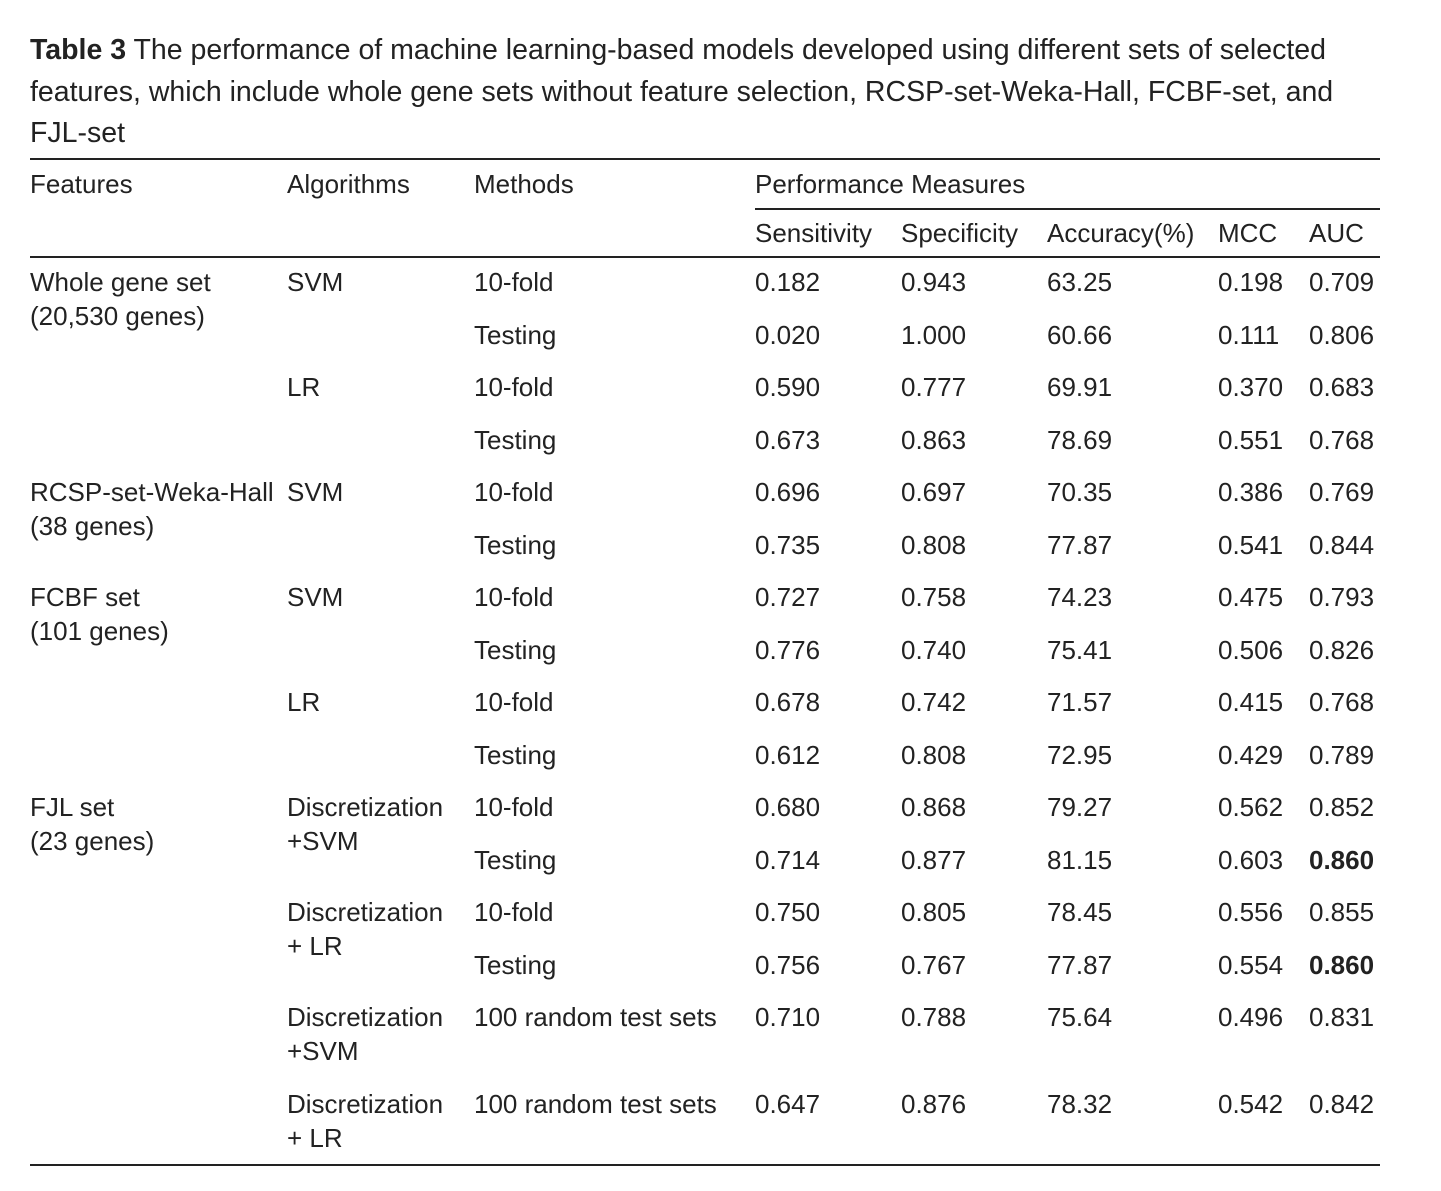  What do you see at coordinates (934, 440) in the screenshot?
I see `specificity-cell: 0.863` at bounding box center [934, 440].